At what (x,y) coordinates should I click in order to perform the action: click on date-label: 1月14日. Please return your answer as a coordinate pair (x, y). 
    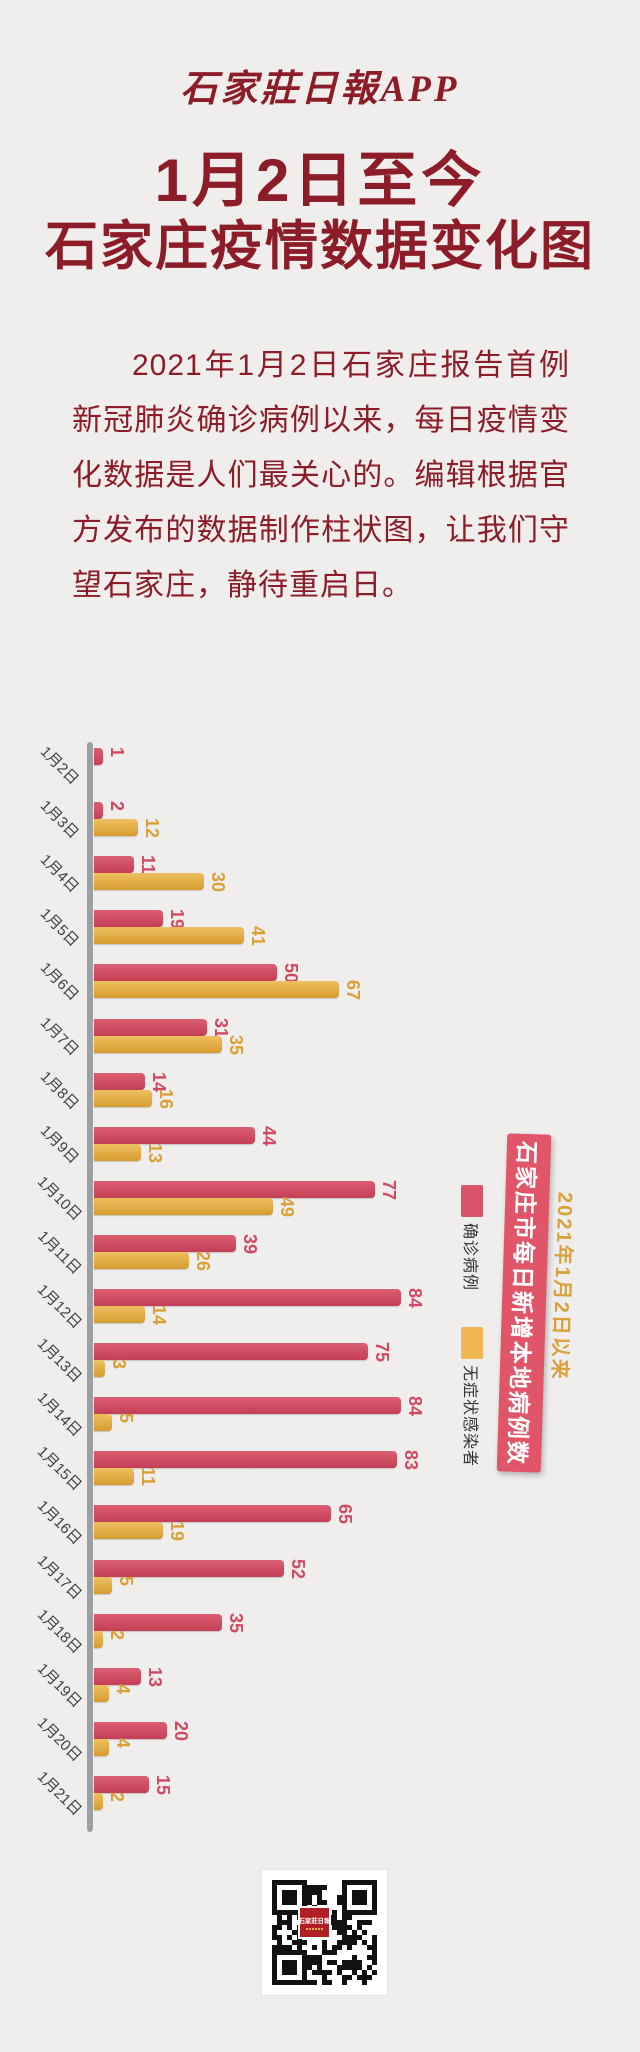
    Looking at the image, I should click on (59, 1415).